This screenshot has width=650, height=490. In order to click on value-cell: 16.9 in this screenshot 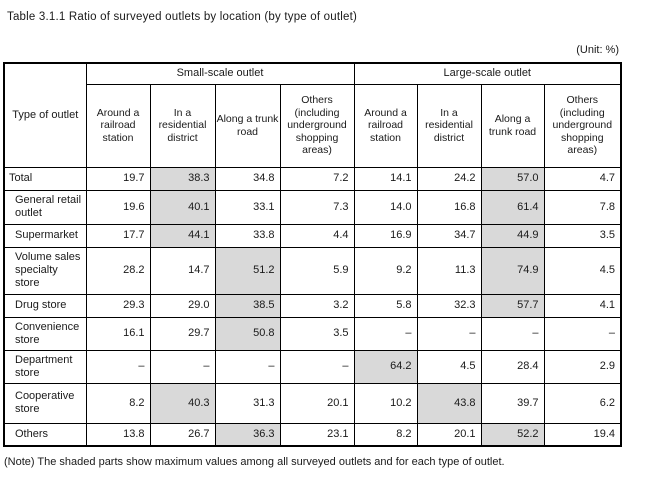, I will do `click(385, 235)`.